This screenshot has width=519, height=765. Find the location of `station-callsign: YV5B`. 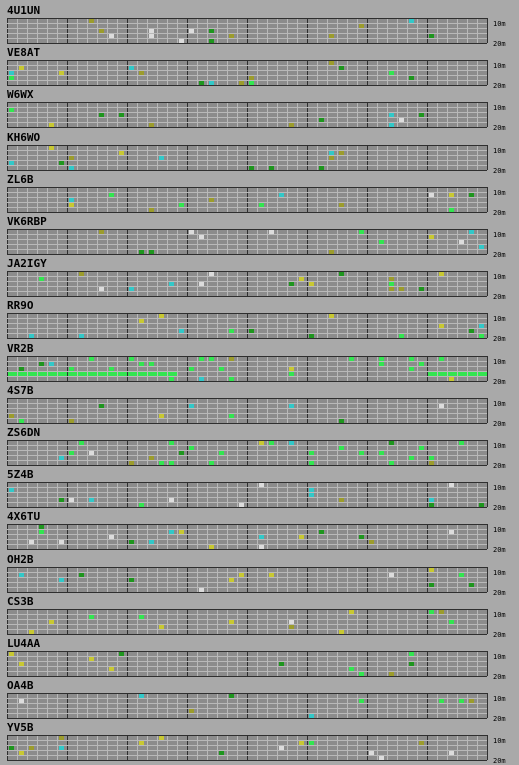

station-callsign: YV5B is located at coordinates (20, 728).